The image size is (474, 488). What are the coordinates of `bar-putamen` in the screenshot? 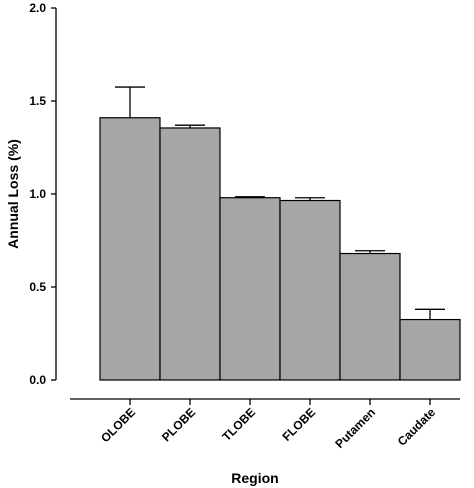 It's located at (370, 317).